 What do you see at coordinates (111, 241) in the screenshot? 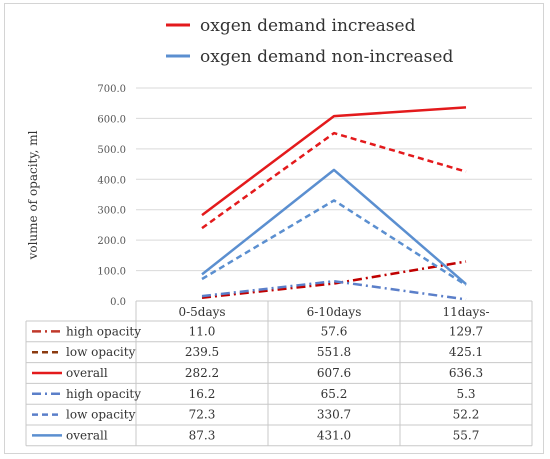
I see `y-tick-label: 200.0` at bounding box center [111, 241].